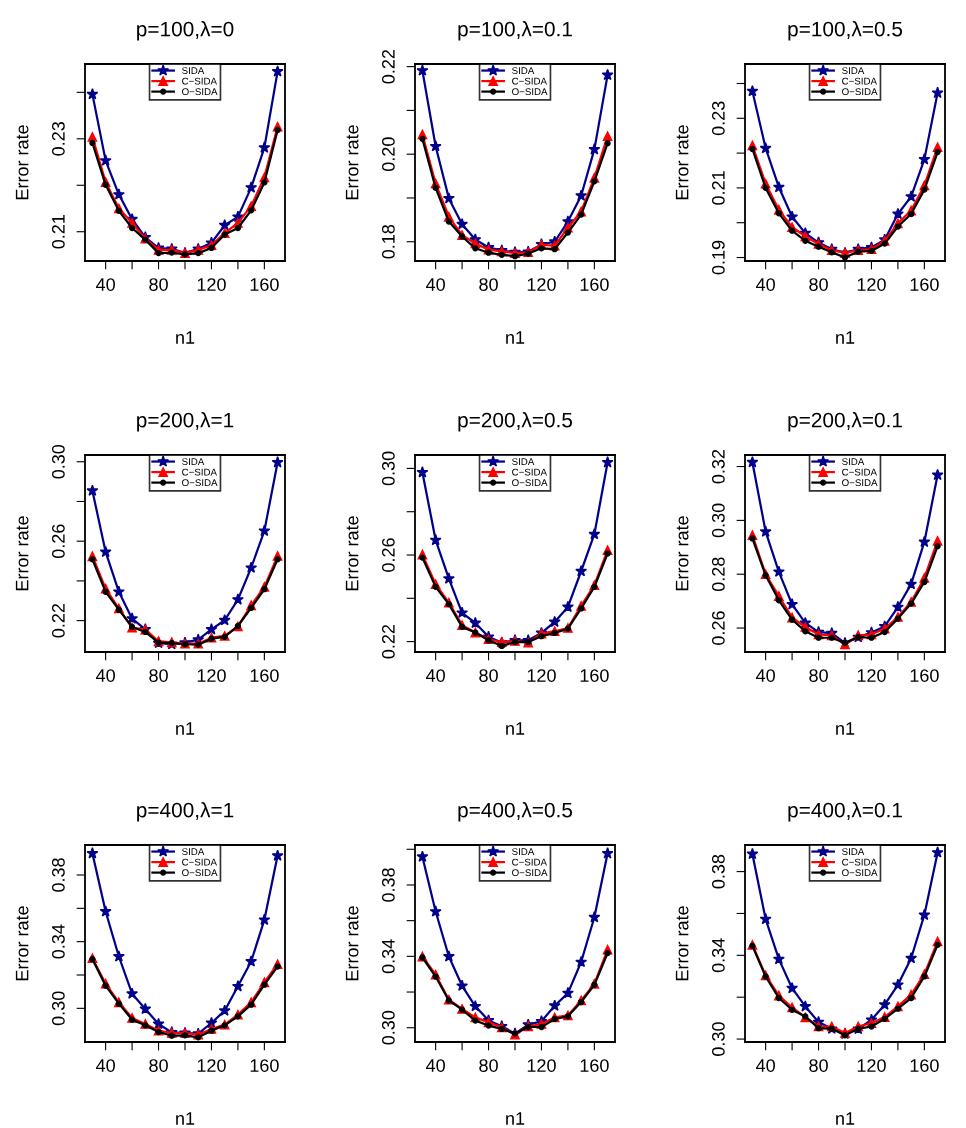 The height and width of the screenshot is (1128, 966). I want to click on chart-title: p=100,λ=0.1, so click(515, 31).